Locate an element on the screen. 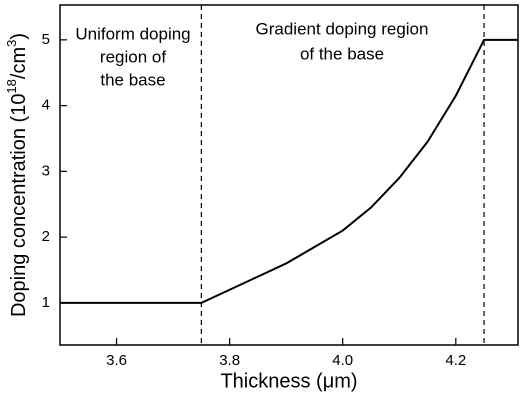  x-tick-label: 4.2 is located at coordinates (455, 360).